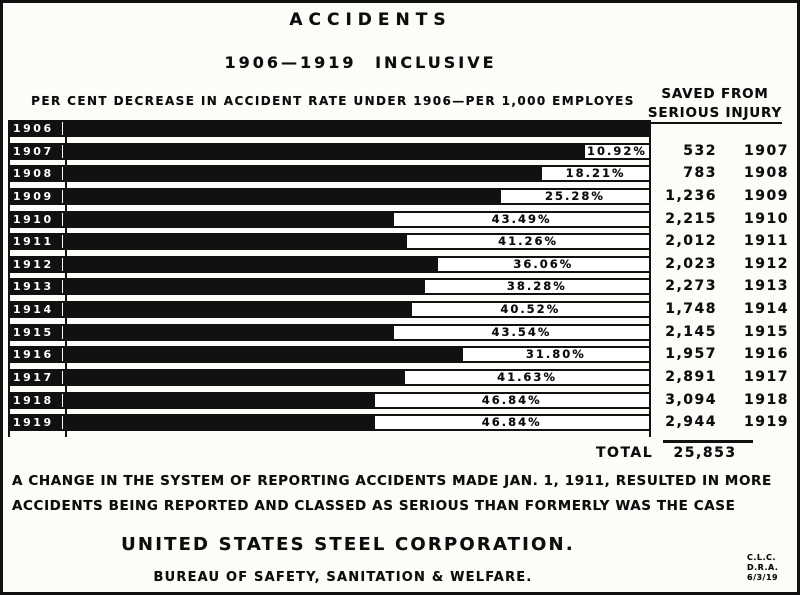  I want to click on saved-header-line2: SERIOUS INJURY, so click(715, 114).